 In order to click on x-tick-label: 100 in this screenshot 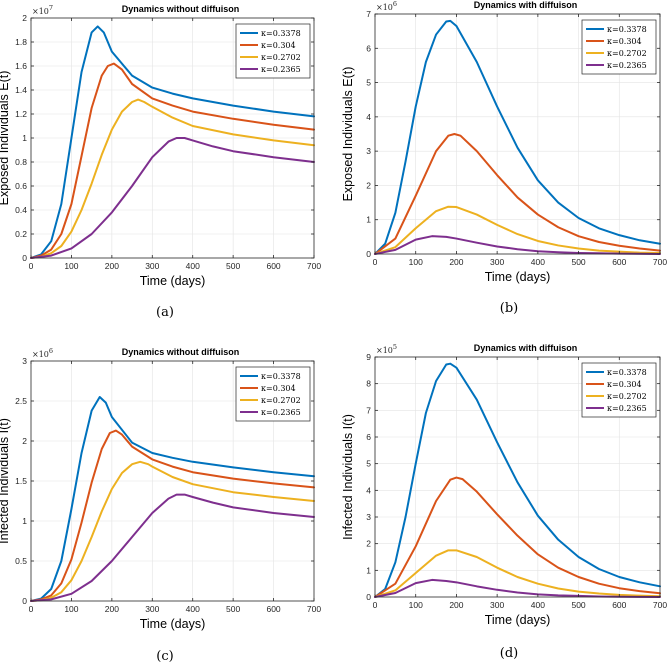, I will do `click(416, 262)`.